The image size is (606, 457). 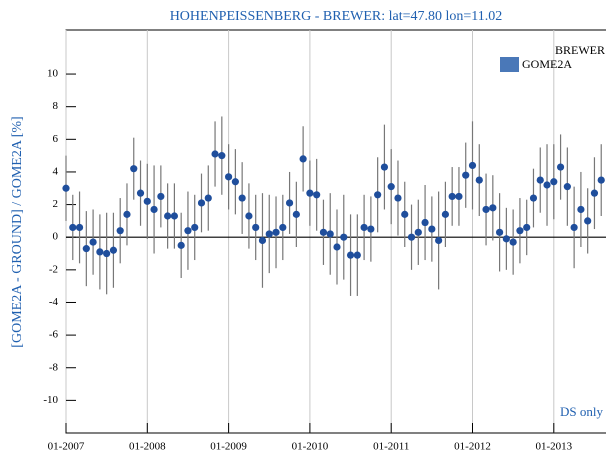 What do you see at coordinates (228, 447) in the screenshot?
I see `x-tick-label: 01-2009` at bounding box center [228, 447].